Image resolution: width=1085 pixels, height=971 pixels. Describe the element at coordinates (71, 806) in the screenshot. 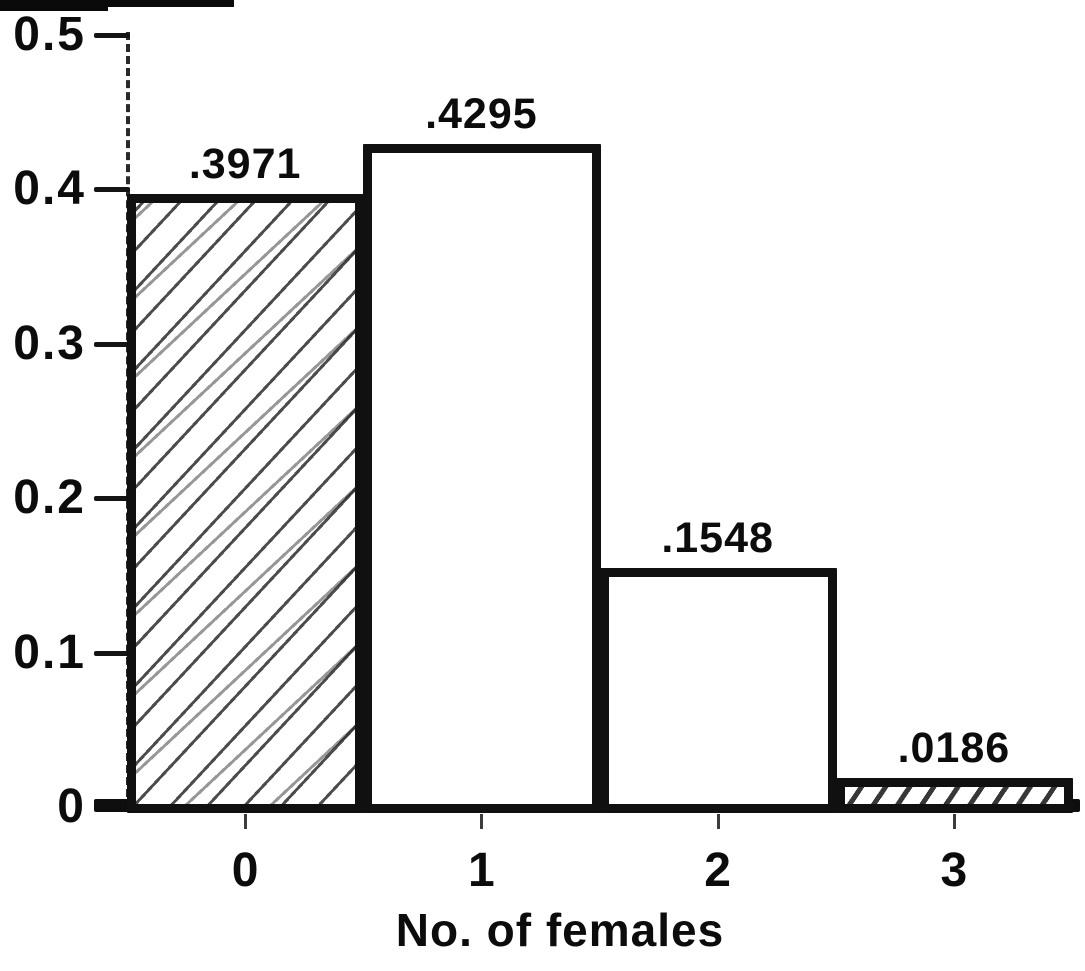

I see `y-tick-label: 0` at that location.